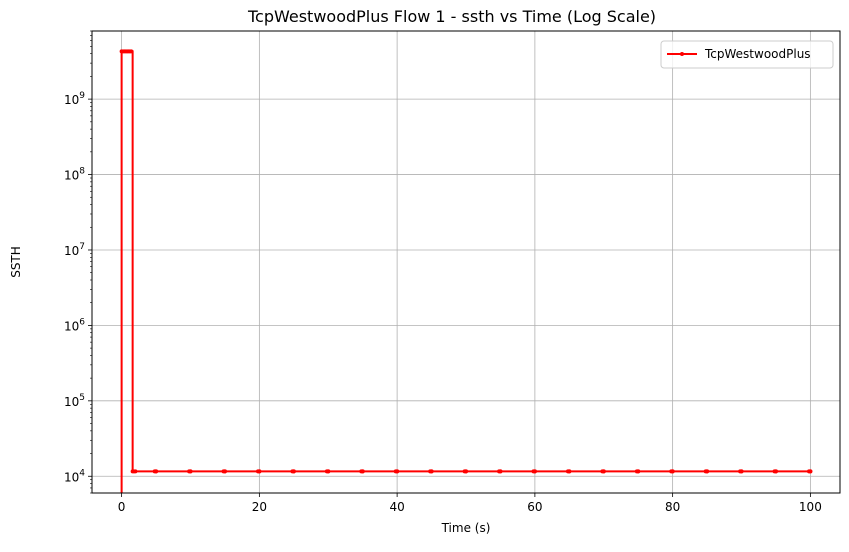 The height and width of the screenshot is (552, 849). Describe the element at coordinates (74, 99) in the screenshot. I see `y-tick-label: 10⁹` at that location.